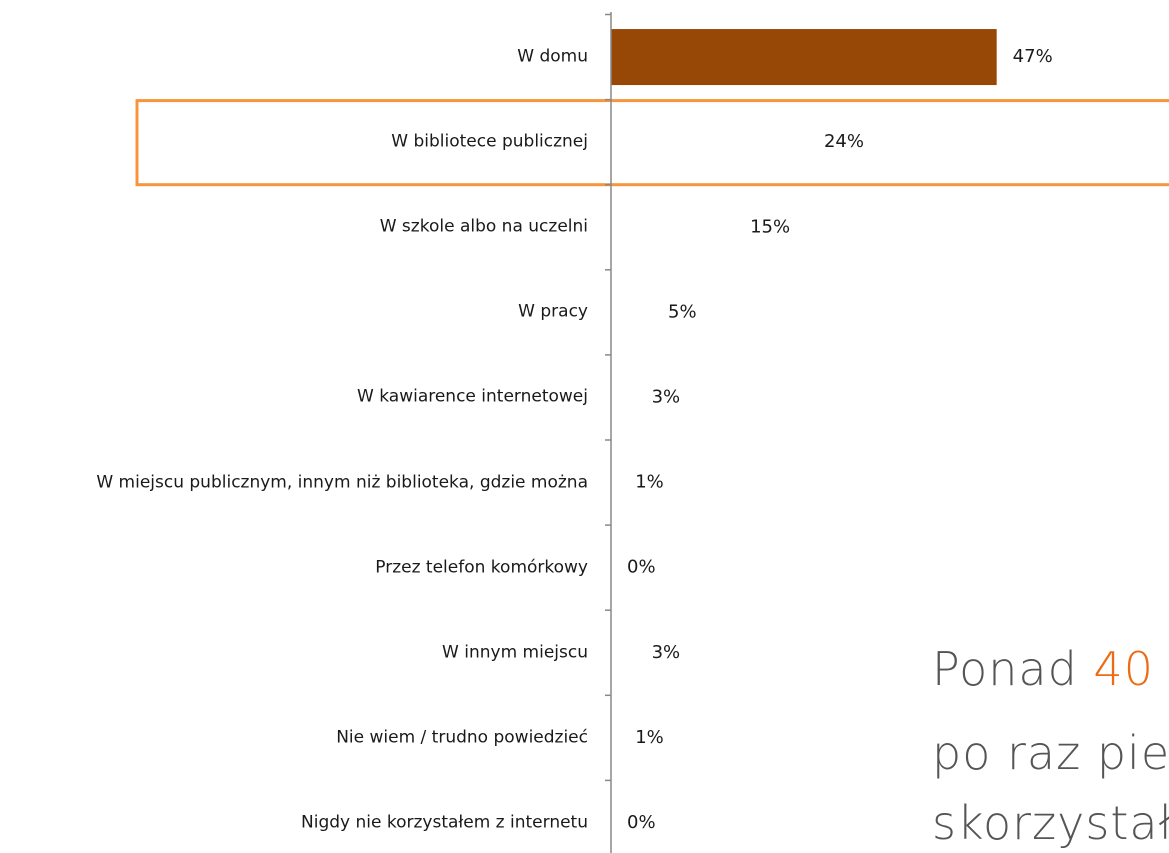 The width and height of the screenshot is (1169, 853). Describe the element at coordinates (515, 652) in the screenshot. I see `category-label: W innym miejscu` at that location.